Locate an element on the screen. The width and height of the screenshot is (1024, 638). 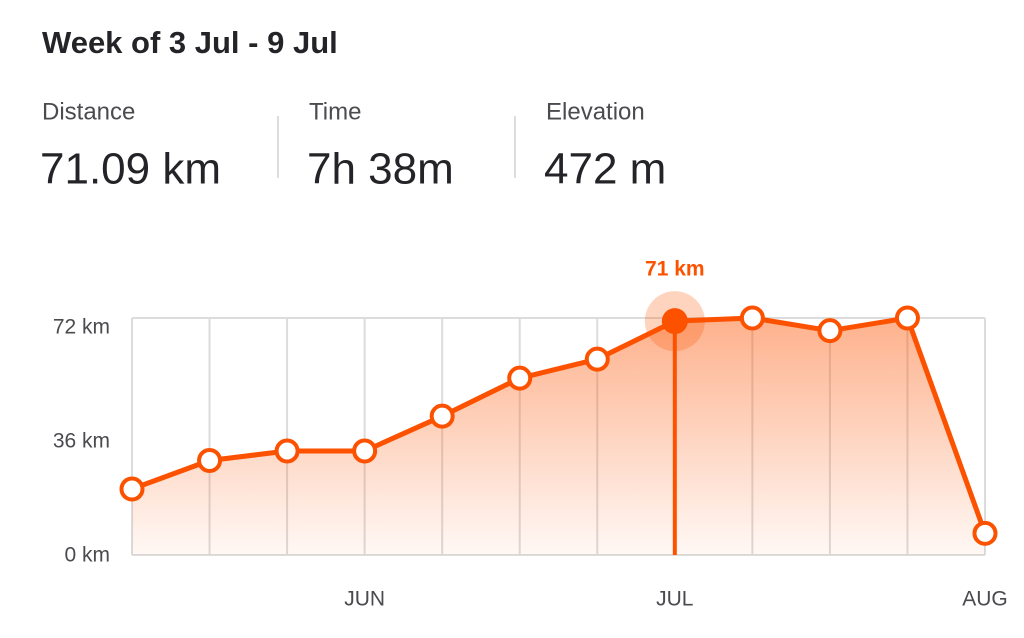
stat-value: 71.09 km is located at coordinates (130, 169).